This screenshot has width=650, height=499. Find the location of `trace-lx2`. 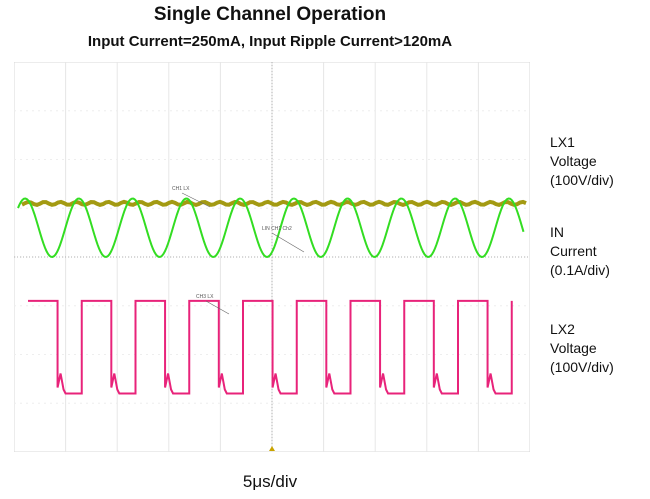

trace-lx2 is located at coordinates (270, 347).